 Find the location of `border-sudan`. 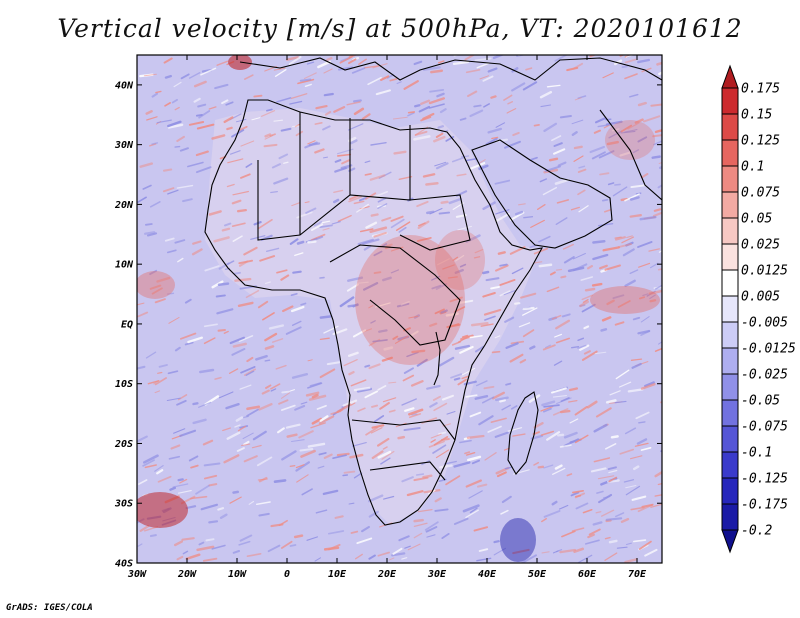

border-sudan is located at coordinates (435, 222).